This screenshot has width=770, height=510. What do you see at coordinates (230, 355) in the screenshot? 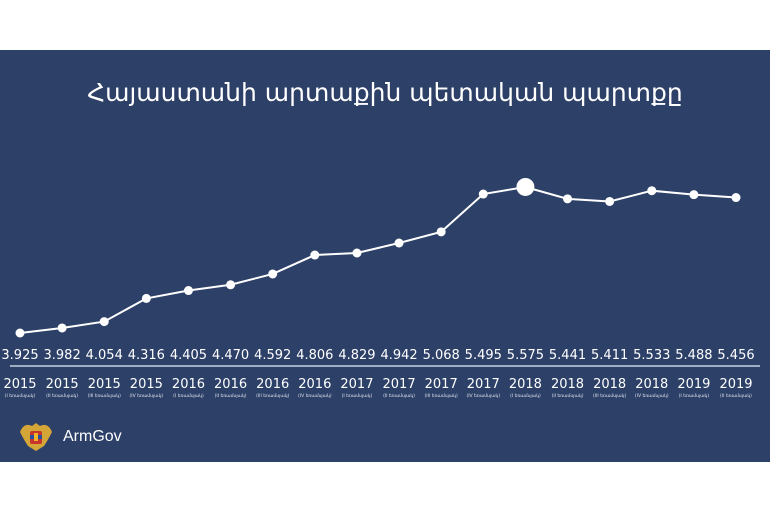
I see `data-label: 4.470` at bounding box center [230, 355].